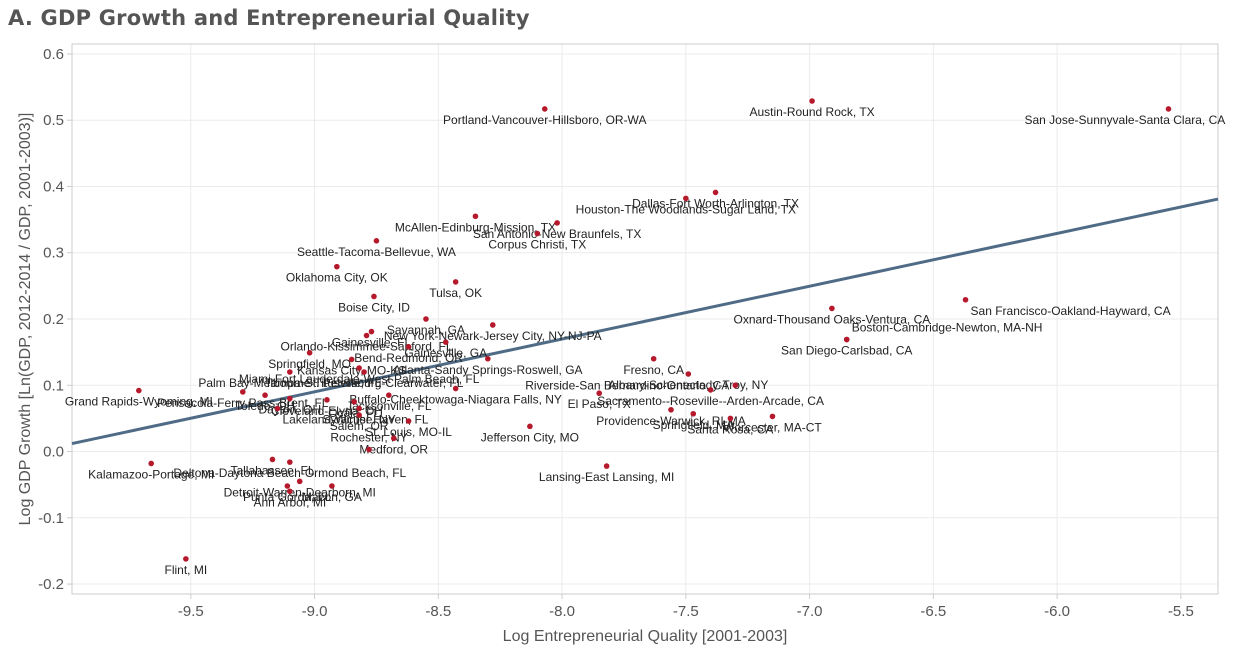  I want to click on point-label: El Paso, TX, so click(599, 404).